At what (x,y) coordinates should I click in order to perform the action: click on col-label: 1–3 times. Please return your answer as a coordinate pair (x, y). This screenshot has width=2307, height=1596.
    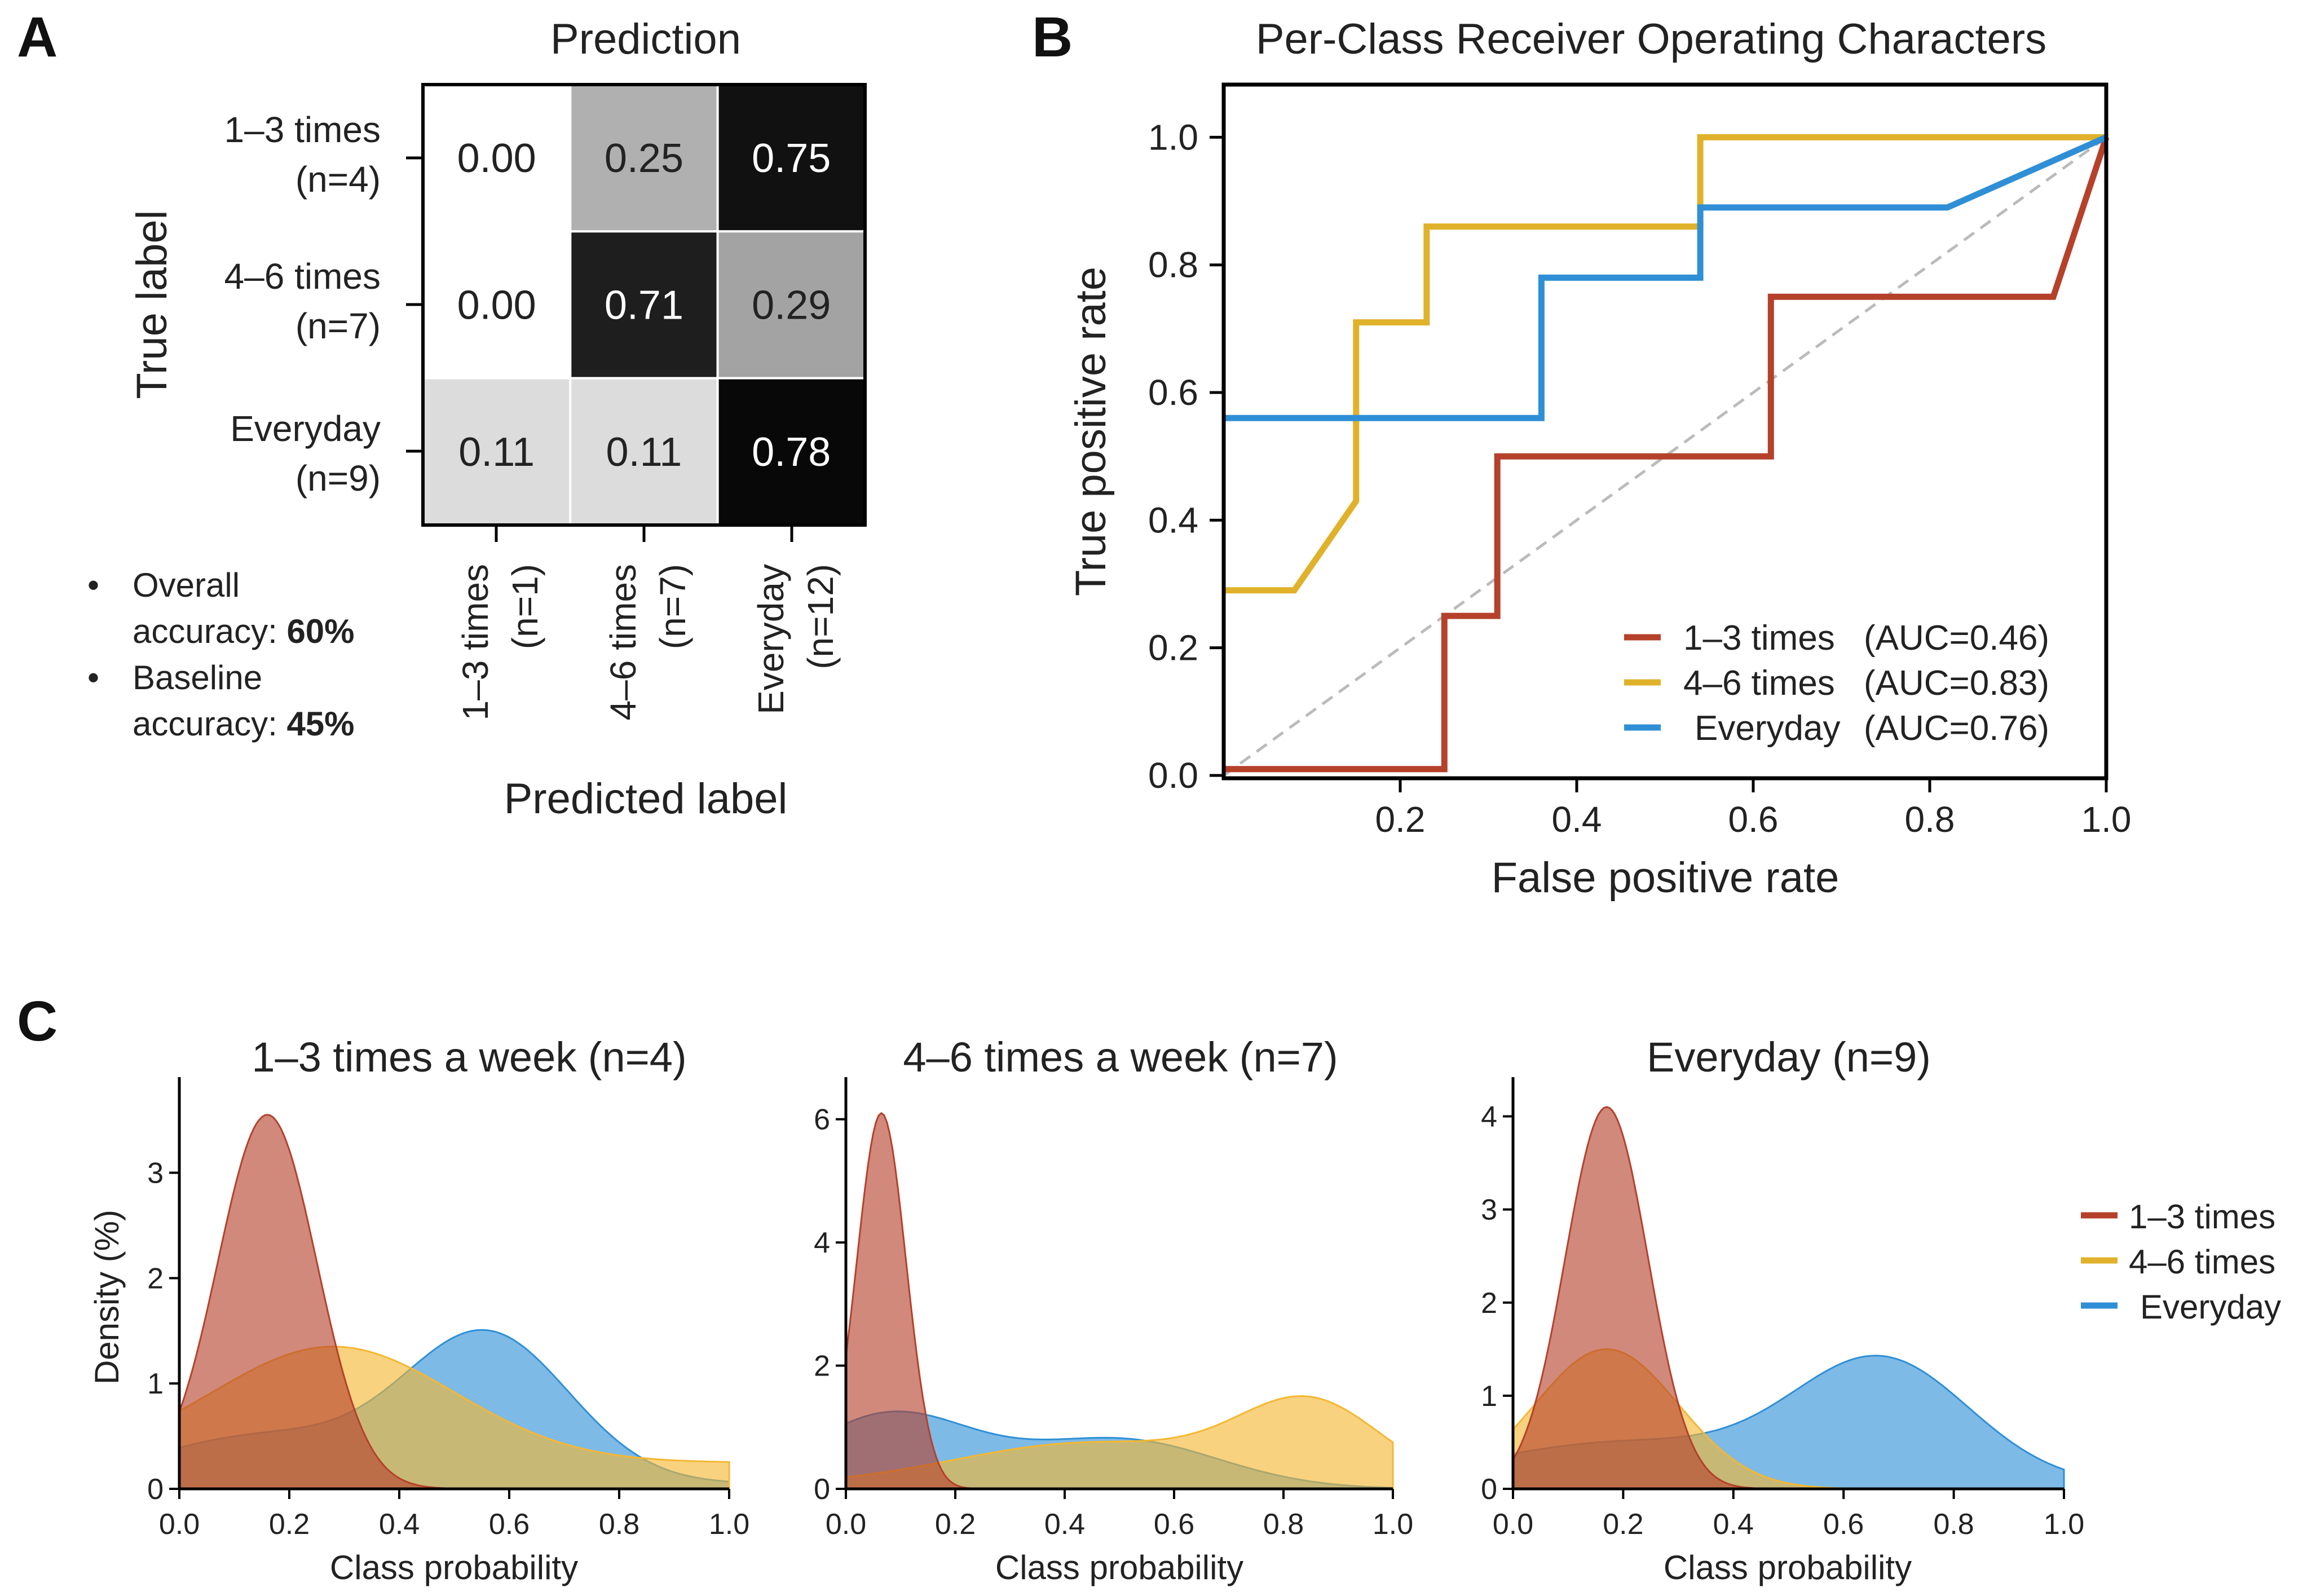
    Looking at the image, I should click on (475, 642).